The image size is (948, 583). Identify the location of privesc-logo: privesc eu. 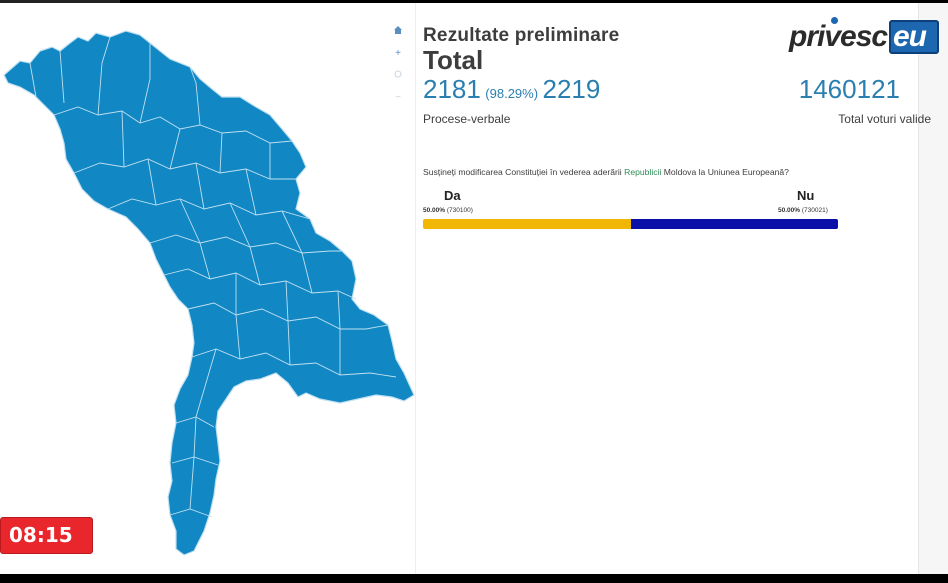
(865, 37).